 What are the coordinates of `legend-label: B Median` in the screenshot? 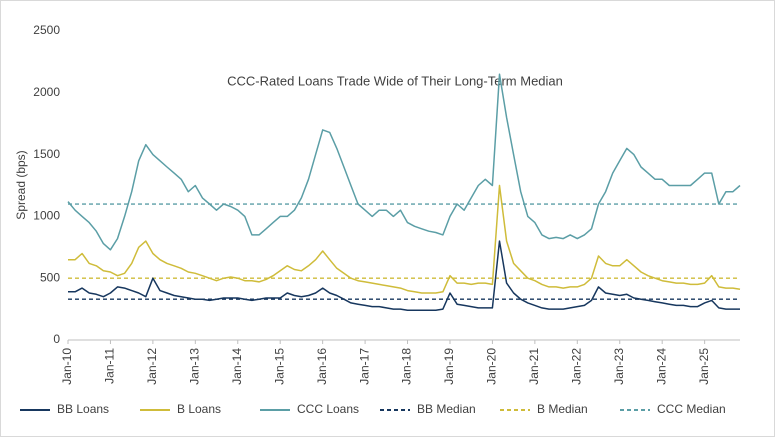 It's located at (562, 409).